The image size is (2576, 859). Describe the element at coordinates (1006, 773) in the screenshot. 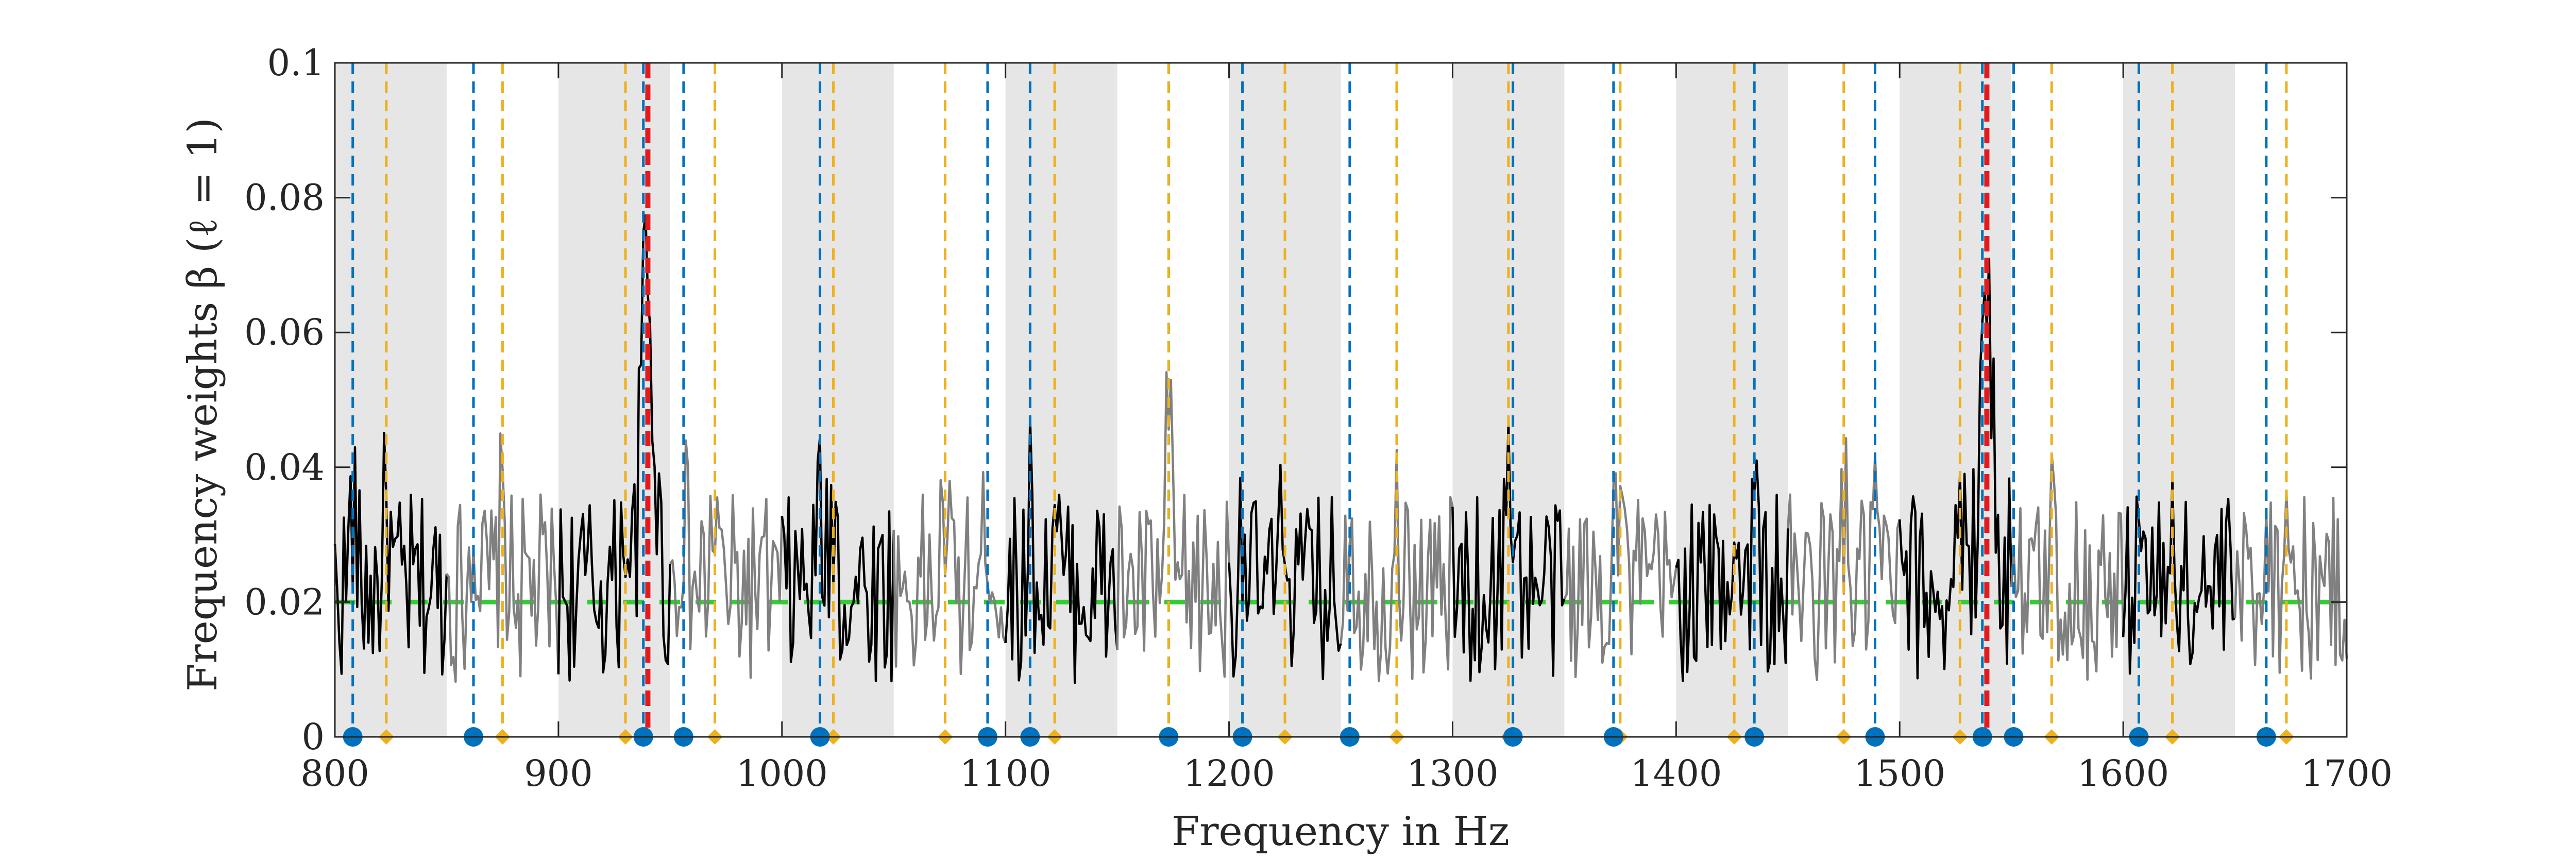

I see `x-tick-label: 1100` at that location.